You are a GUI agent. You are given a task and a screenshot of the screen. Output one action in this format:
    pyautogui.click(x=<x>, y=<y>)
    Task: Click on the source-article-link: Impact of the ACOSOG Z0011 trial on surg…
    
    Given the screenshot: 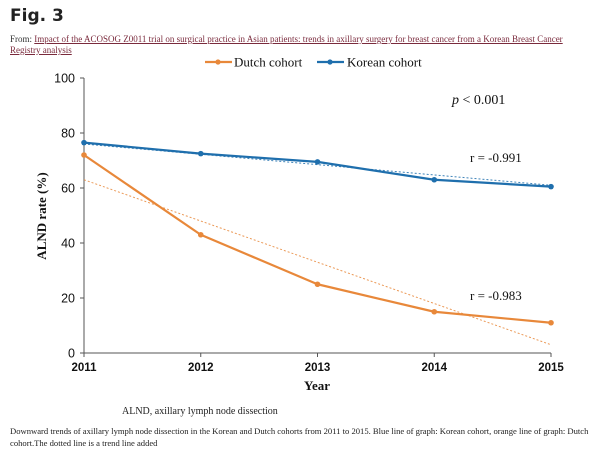 What is the action you would take?
    pyautogui.click(x=286, y=44)
    